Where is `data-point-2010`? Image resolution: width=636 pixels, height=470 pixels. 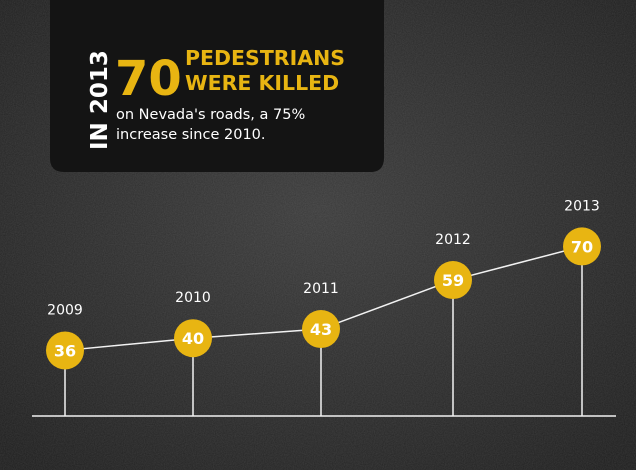 data-point-2010 is located at coordinates (193, 338).